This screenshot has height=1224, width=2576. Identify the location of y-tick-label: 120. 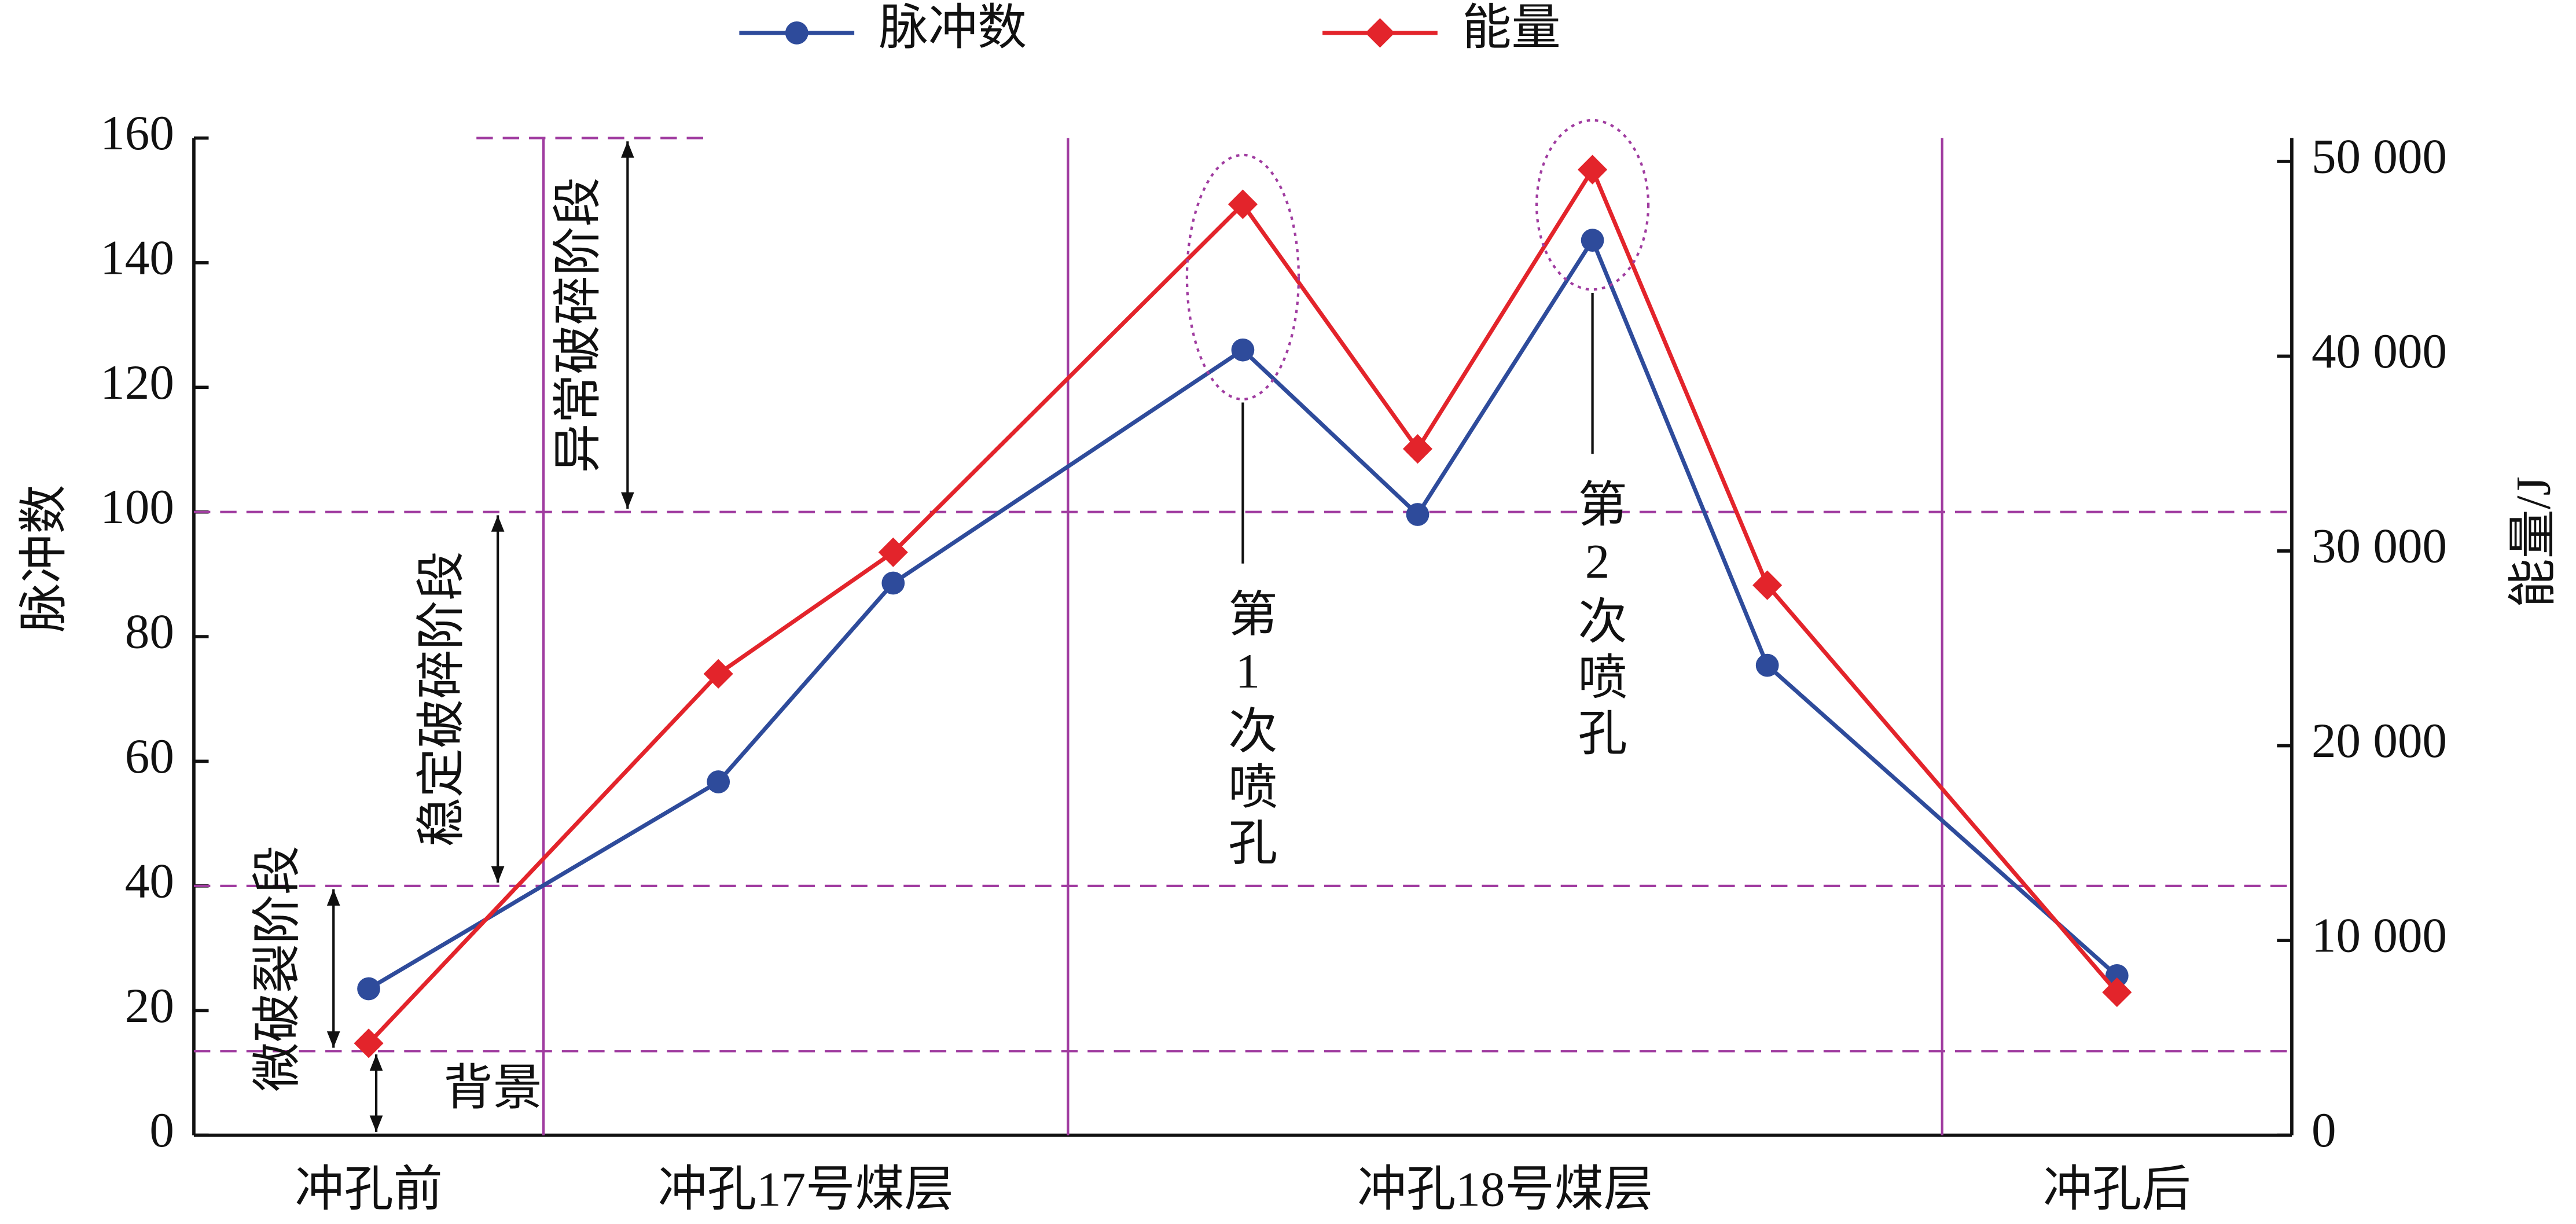
(137, 382).